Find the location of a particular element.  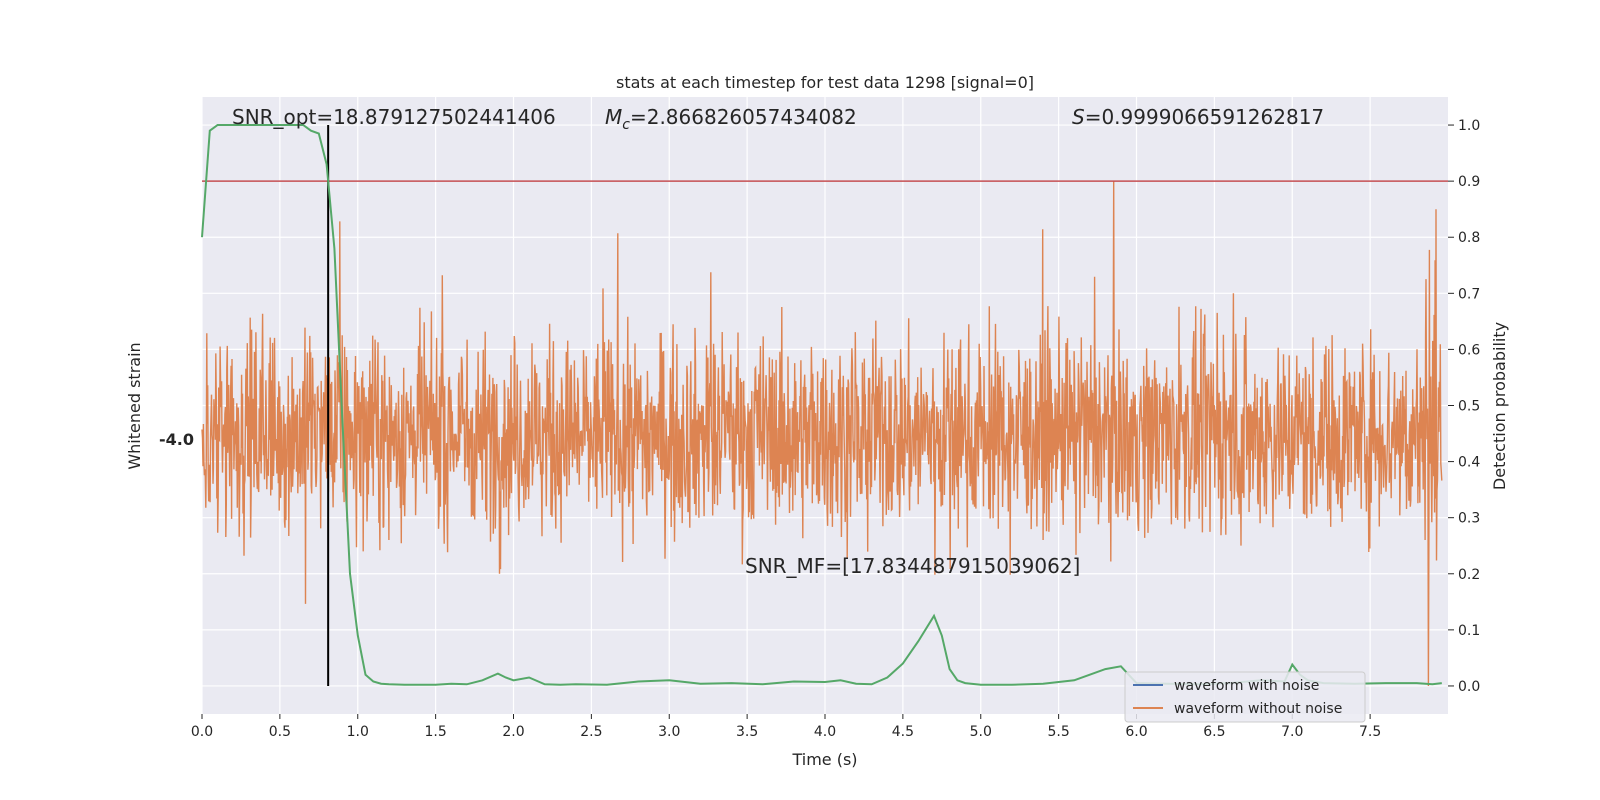

y-tick-label-5: 0.5 is located at coordinates (1469, 407).